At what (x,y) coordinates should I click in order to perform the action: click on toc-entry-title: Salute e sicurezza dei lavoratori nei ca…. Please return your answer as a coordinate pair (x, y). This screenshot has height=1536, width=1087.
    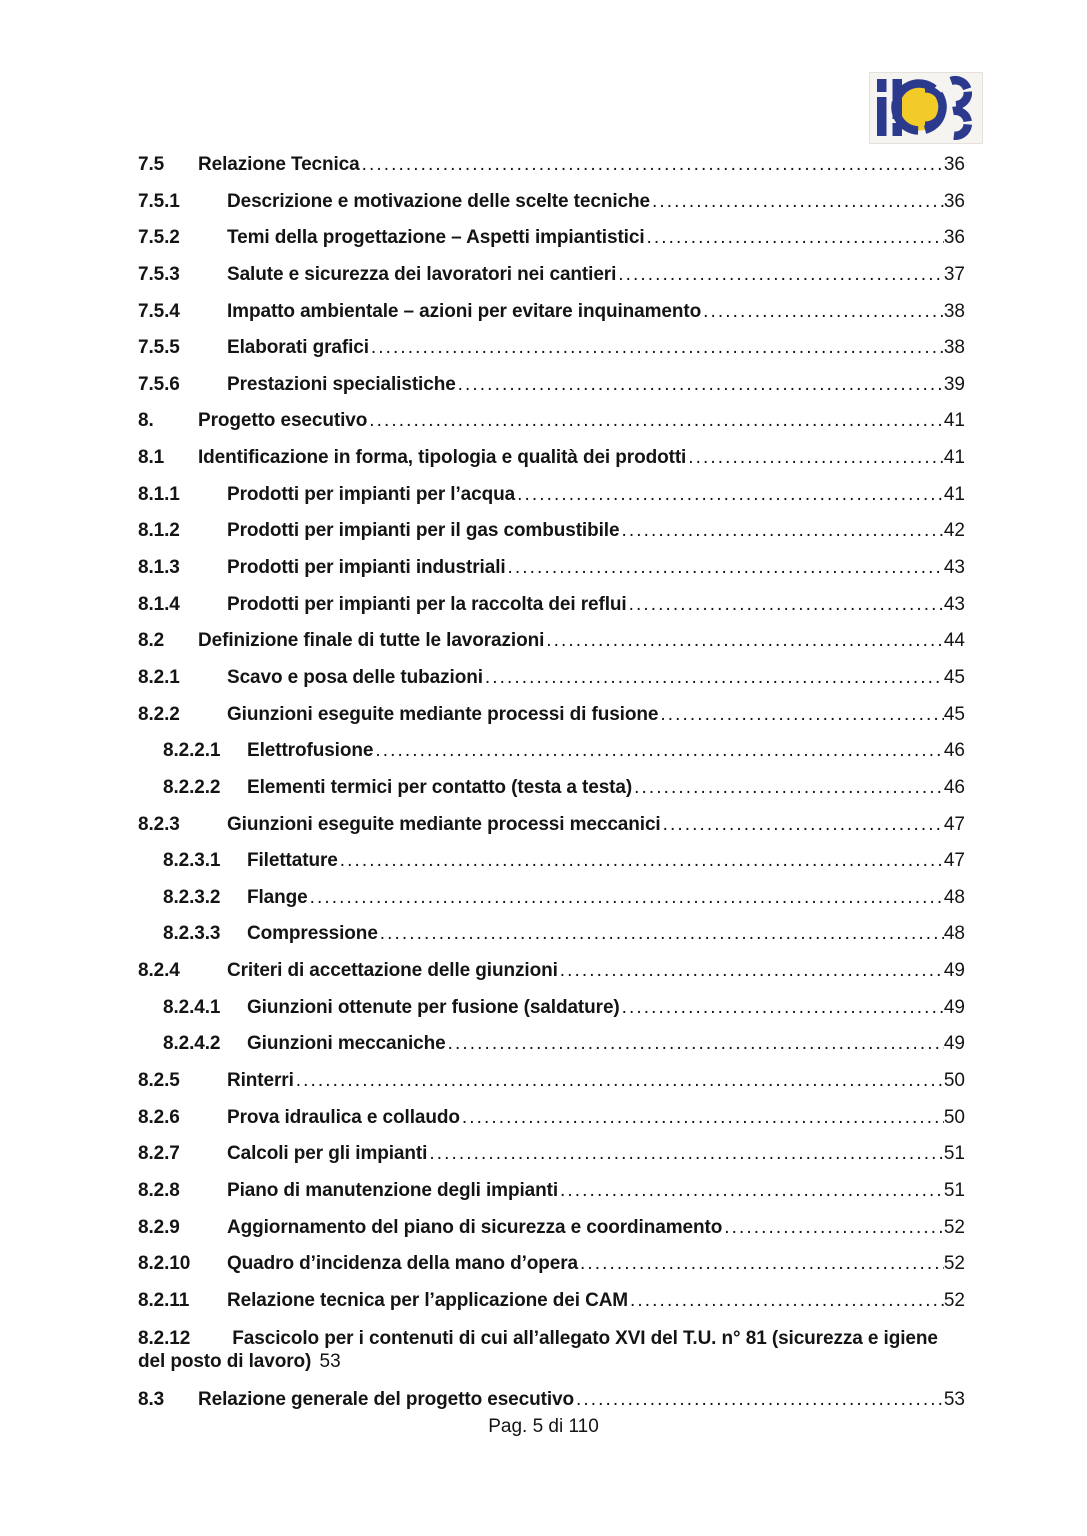
    Looking at the image, I should click on (422, 274).